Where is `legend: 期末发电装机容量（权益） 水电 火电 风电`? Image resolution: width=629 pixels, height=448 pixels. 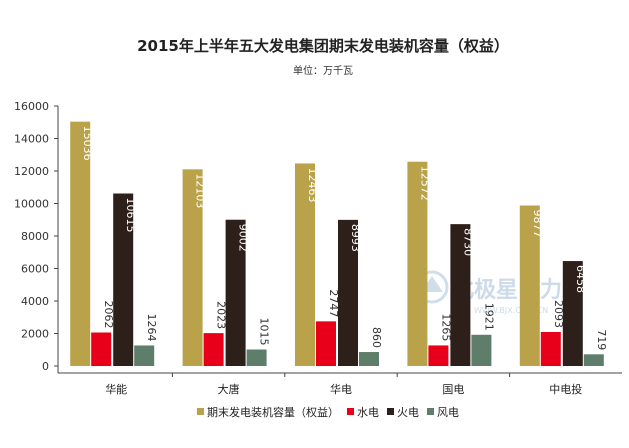 legend: 期末发电装机容量（权益） 水电 火电 风电 is located at coordinates (328, 412).